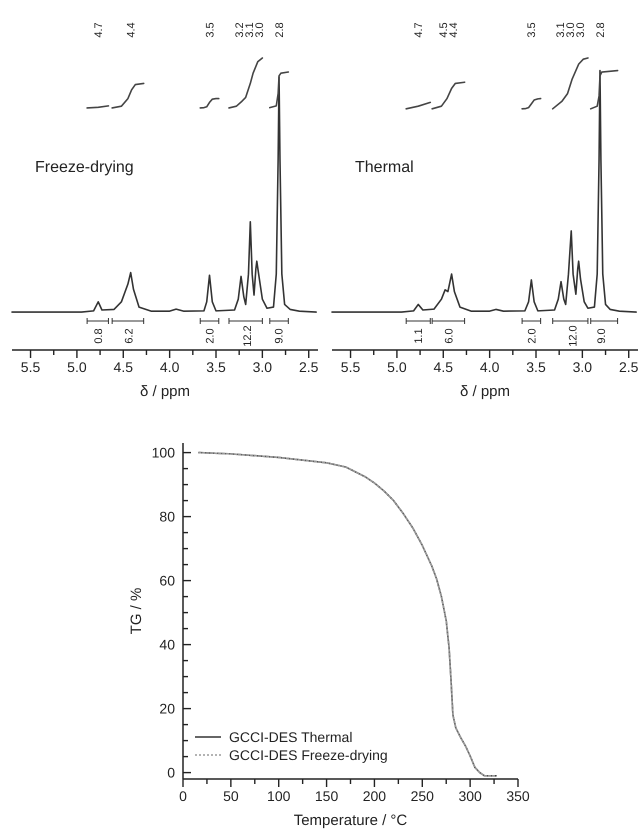 This screenshot has height=830, width=640. I want to click on annotation: 12.2, so click(248, 336).